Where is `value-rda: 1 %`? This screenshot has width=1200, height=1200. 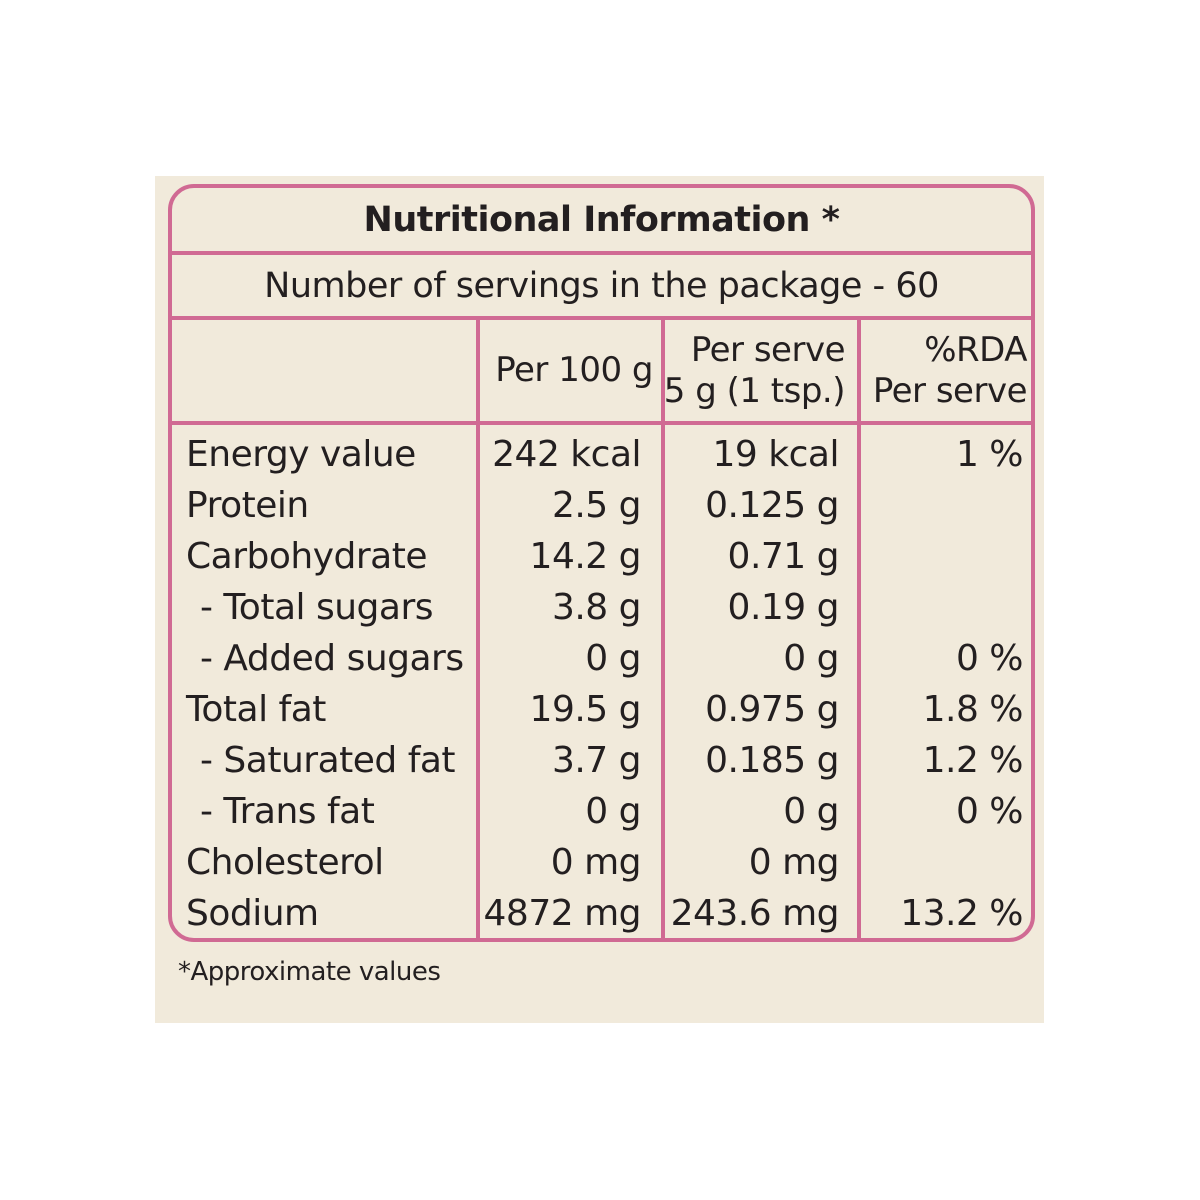
value-rda: 1 % is located at coordinates (989, 454).